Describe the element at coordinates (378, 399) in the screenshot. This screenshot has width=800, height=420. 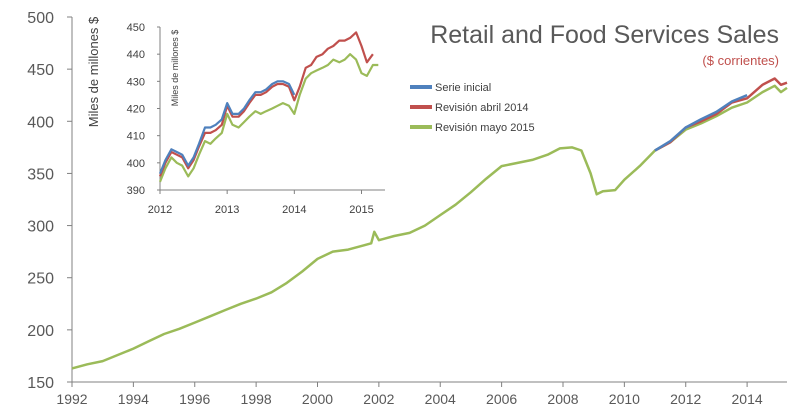
I see `main-x-tick-label: 2002` at that location.